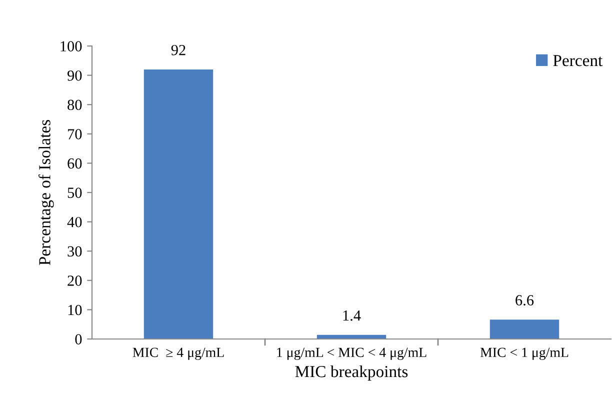 The width and height of the screenshot is (612, 401). Describe the element at coordinates (351, 354) in the screenshot. I see `x-tick-label: 1 μg/mL < MIC < 4 μg/mL` at that location.